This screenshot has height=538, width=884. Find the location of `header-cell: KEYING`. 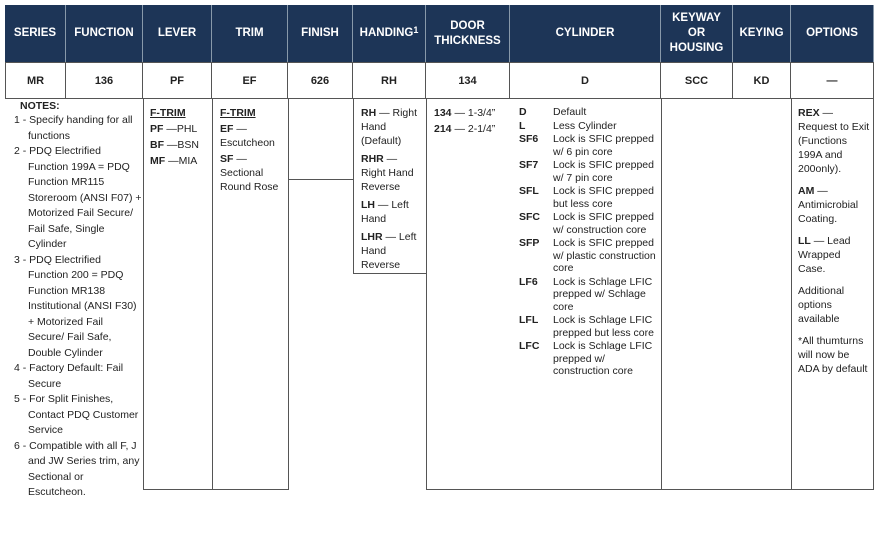

header-cell: KEYING is located at coordinates (762, 33).